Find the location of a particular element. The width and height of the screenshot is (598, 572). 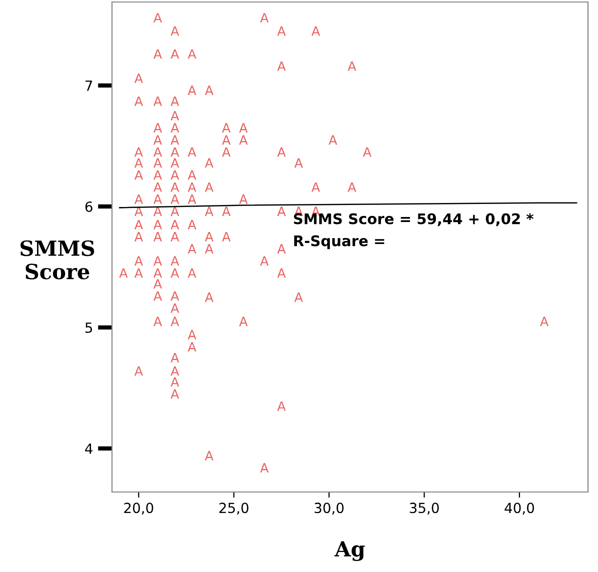

y-tick-label: 5 is located at coordinates (88, 327).